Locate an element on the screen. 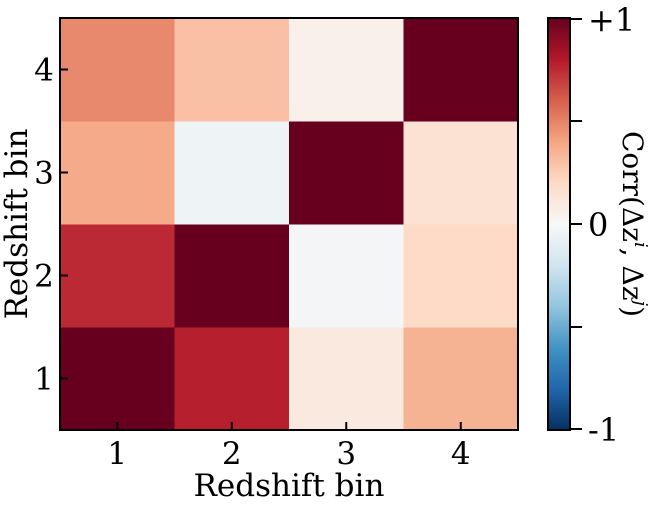 This screenshot has height=505, width=664. colorbar-tick-top: +1 is located at coordinates (611, 20).